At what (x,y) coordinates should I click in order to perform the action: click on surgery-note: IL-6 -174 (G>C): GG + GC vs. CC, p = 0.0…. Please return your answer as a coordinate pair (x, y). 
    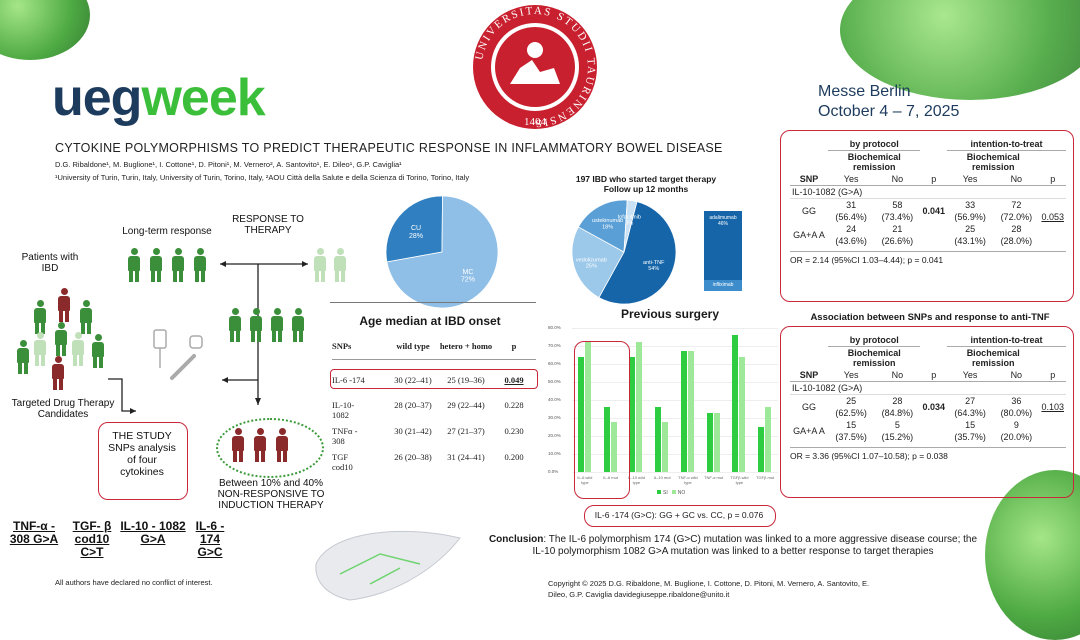
    Looking at the image, I should click on (679, 515).